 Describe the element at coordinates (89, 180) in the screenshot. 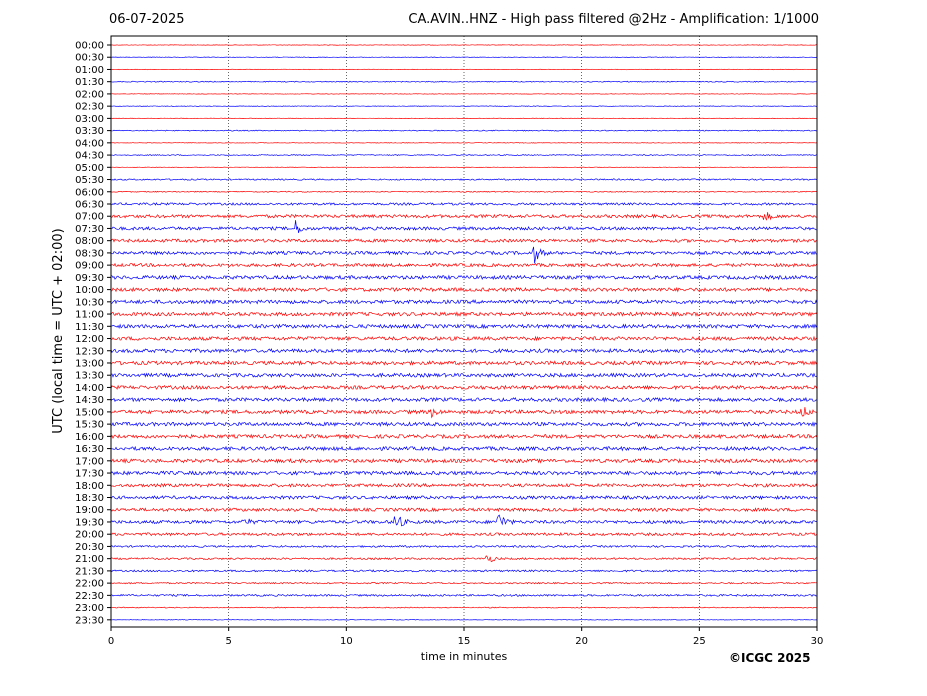

I see `y-tick-label-11: 05:30` at that location.